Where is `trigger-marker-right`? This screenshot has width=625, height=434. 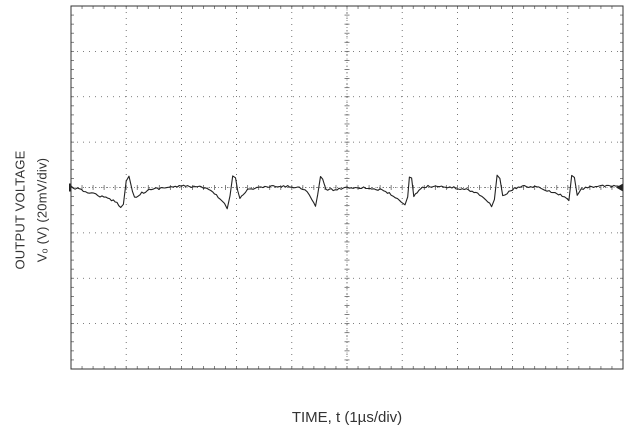
trigger-marker-right is located at coordinates (619, 187).